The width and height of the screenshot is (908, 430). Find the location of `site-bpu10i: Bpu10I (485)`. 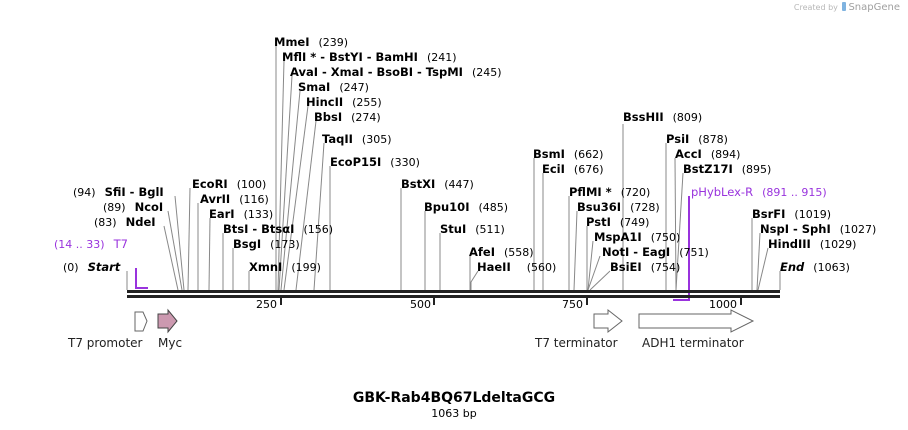

site-bpu10i: Bpu10I (485) is located at coordinates (466, 207).